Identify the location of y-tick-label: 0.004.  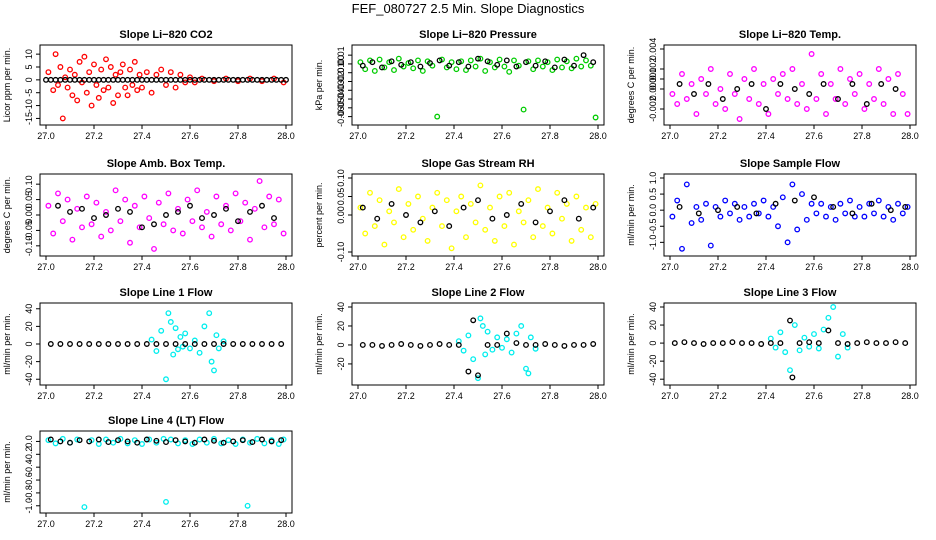
(653, 49).